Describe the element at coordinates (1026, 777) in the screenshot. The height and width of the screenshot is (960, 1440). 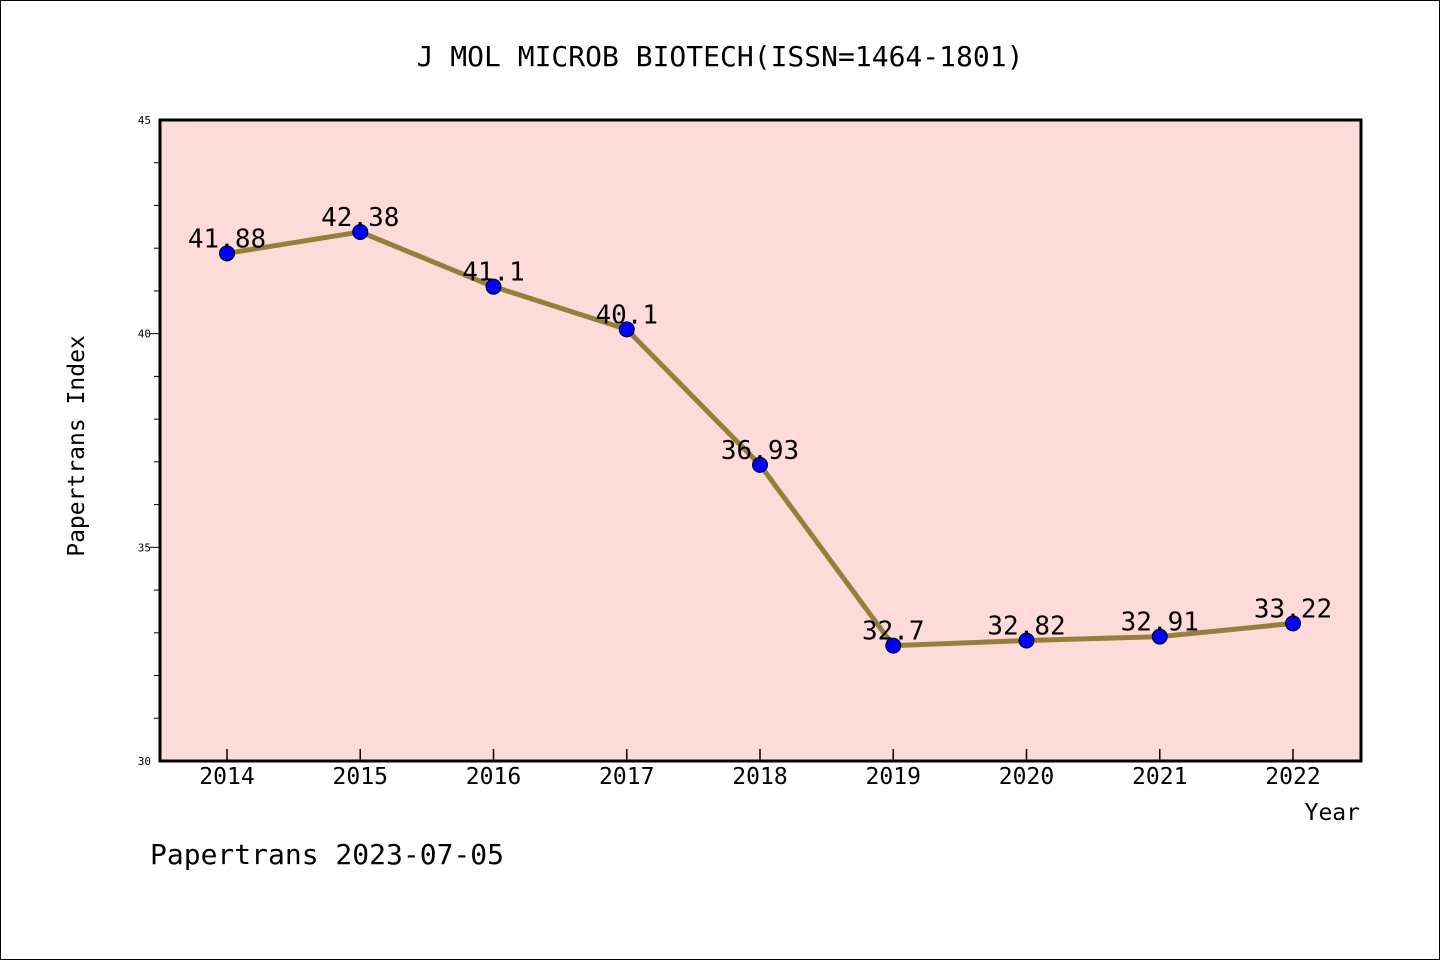
I see `x-tick-label: 2020` at that location.